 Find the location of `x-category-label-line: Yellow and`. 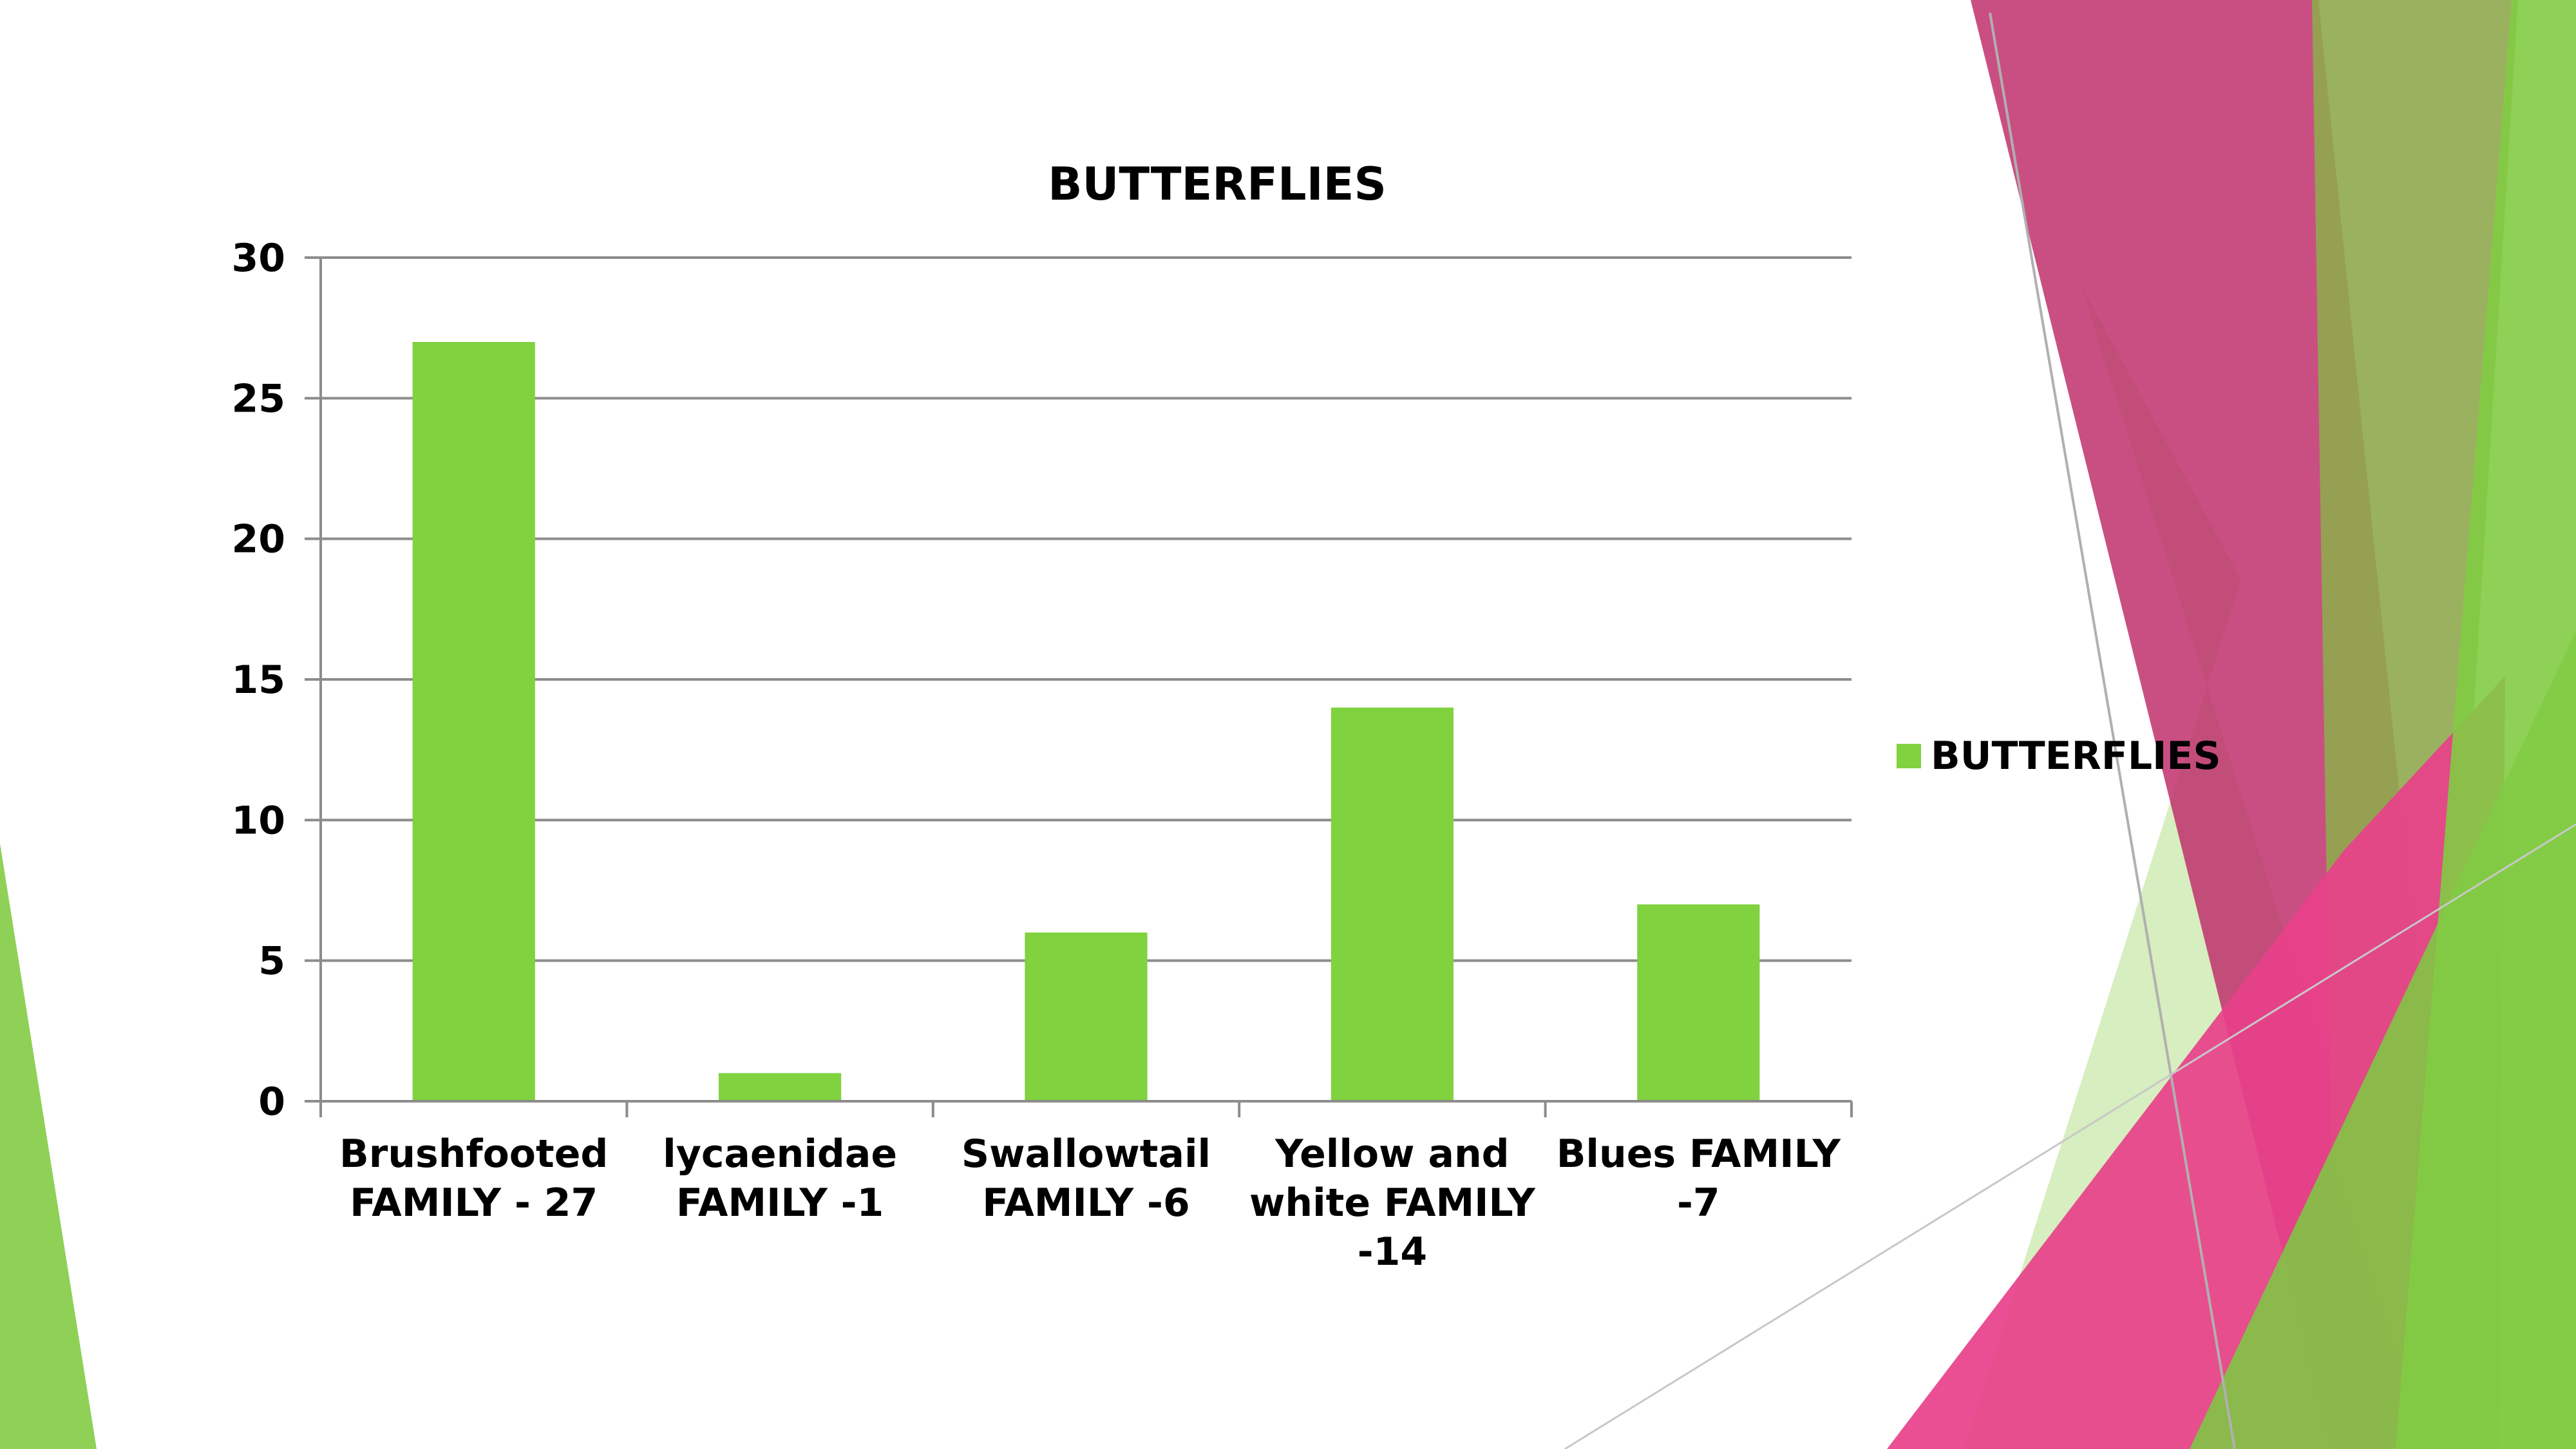

x-category-label-line: Yellow and is located at coordinates (1391, 1155).